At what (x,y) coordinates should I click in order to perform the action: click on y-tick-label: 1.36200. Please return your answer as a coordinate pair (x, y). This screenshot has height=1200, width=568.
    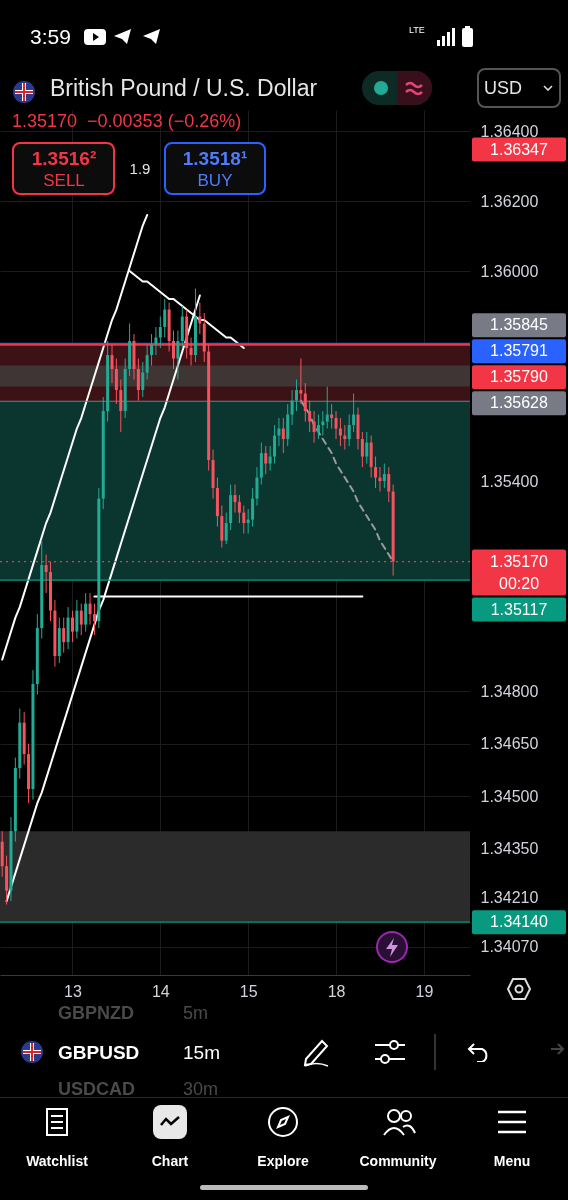
    Looking at the image, I should click on (509, 201).